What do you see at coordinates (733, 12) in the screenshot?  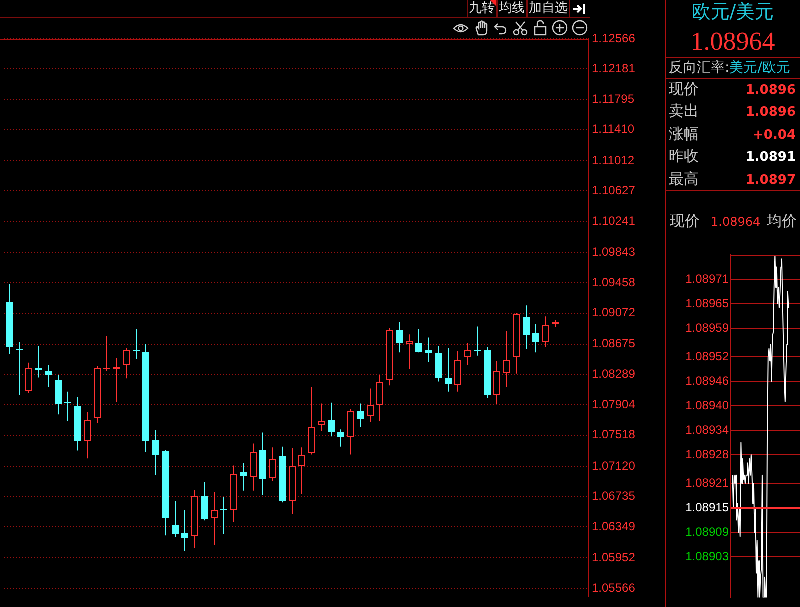 I see `text: 欧元/美元` at bounding box center [733, 12].